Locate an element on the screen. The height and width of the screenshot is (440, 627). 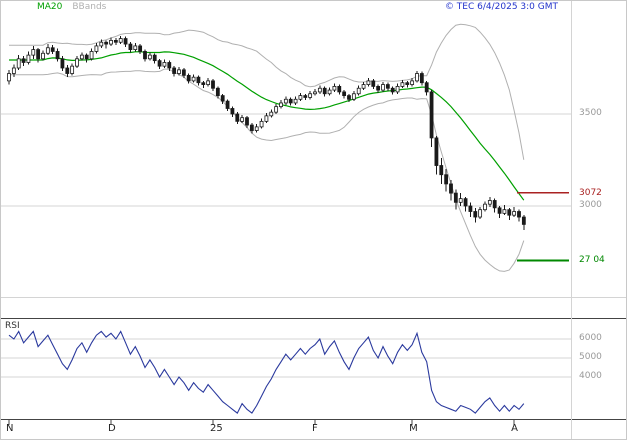
legend-bbands: BBands is located at coordinates (89, 7).